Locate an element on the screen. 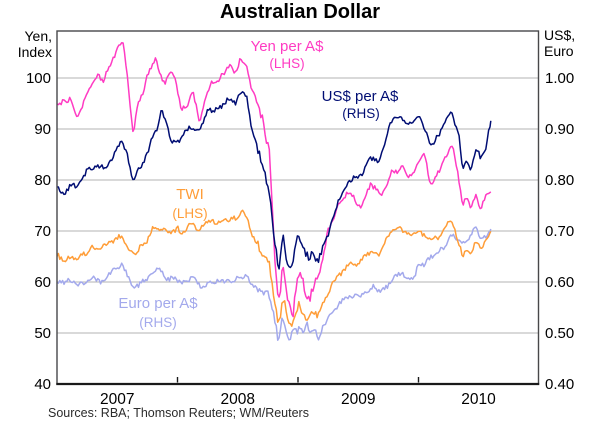 Image resolution: width=600 pixels, height=431 pixels. series-sublabel-usd_per_aud: (RHS) is located at coordinates (361, 113).